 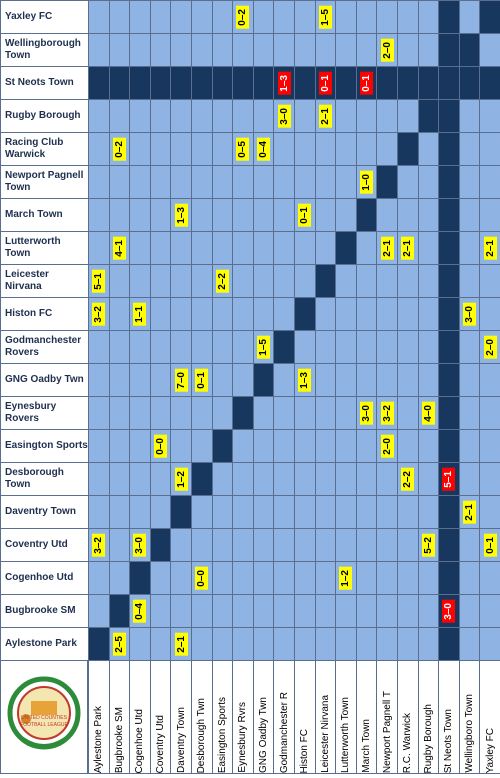 I want to click on team-name: Cogenhoe Utd, so click(x=140, y=741).